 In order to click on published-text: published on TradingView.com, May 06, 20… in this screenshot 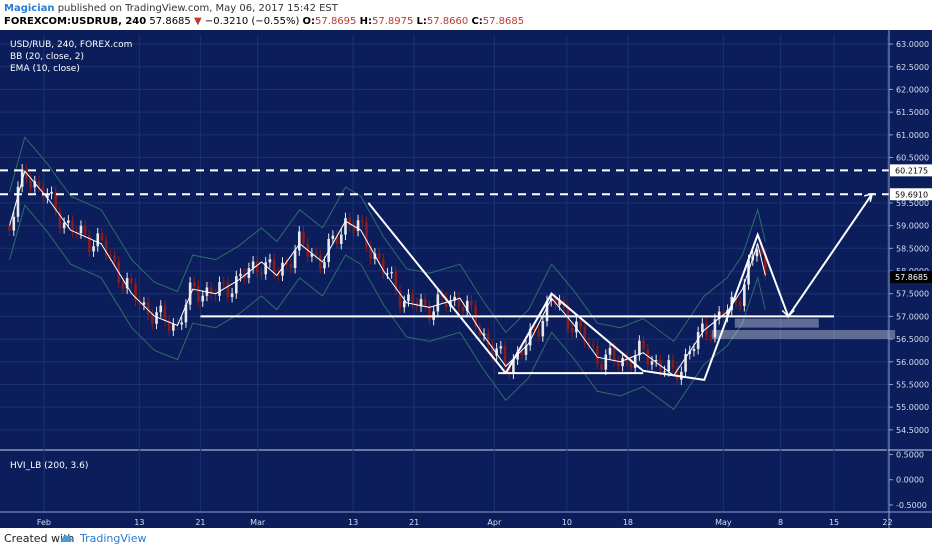, I will do `click(197, 8)`.